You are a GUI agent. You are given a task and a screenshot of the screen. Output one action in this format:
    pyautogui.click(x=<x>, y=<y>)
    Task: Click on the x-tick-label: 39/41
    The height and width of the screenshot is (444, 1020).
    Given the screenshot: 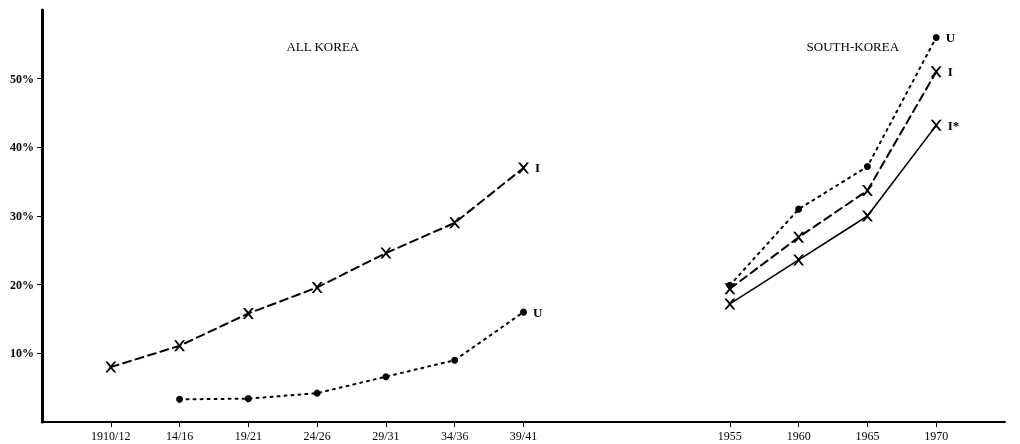 What is the action you would take?
    pyautogui.click(x=523, y=436)
    